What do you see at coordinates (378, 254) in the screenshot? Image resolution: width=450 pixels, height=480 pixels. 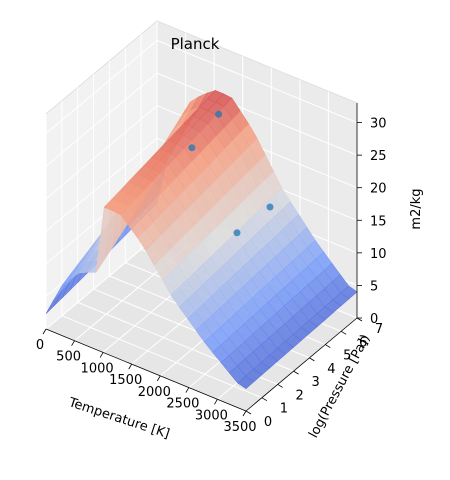 I see `z-tick-label: 10` at bounding box center [378, 254].